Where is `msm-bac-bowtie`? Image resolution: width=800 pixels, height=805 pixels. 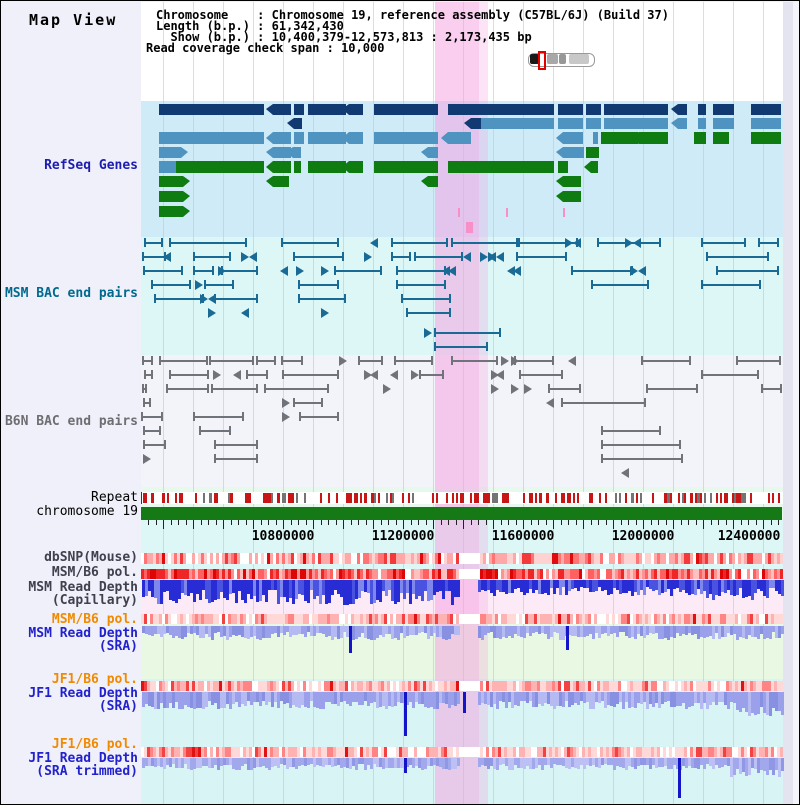
msm-bac-bowtie is located at coordinates (212, 299).